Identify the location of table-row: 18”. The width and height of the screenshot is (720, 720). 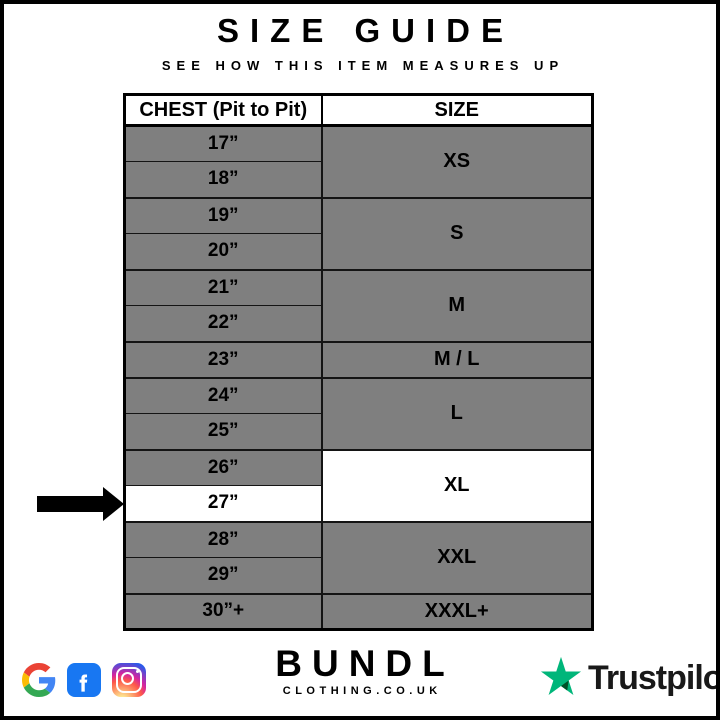
(358, 180).